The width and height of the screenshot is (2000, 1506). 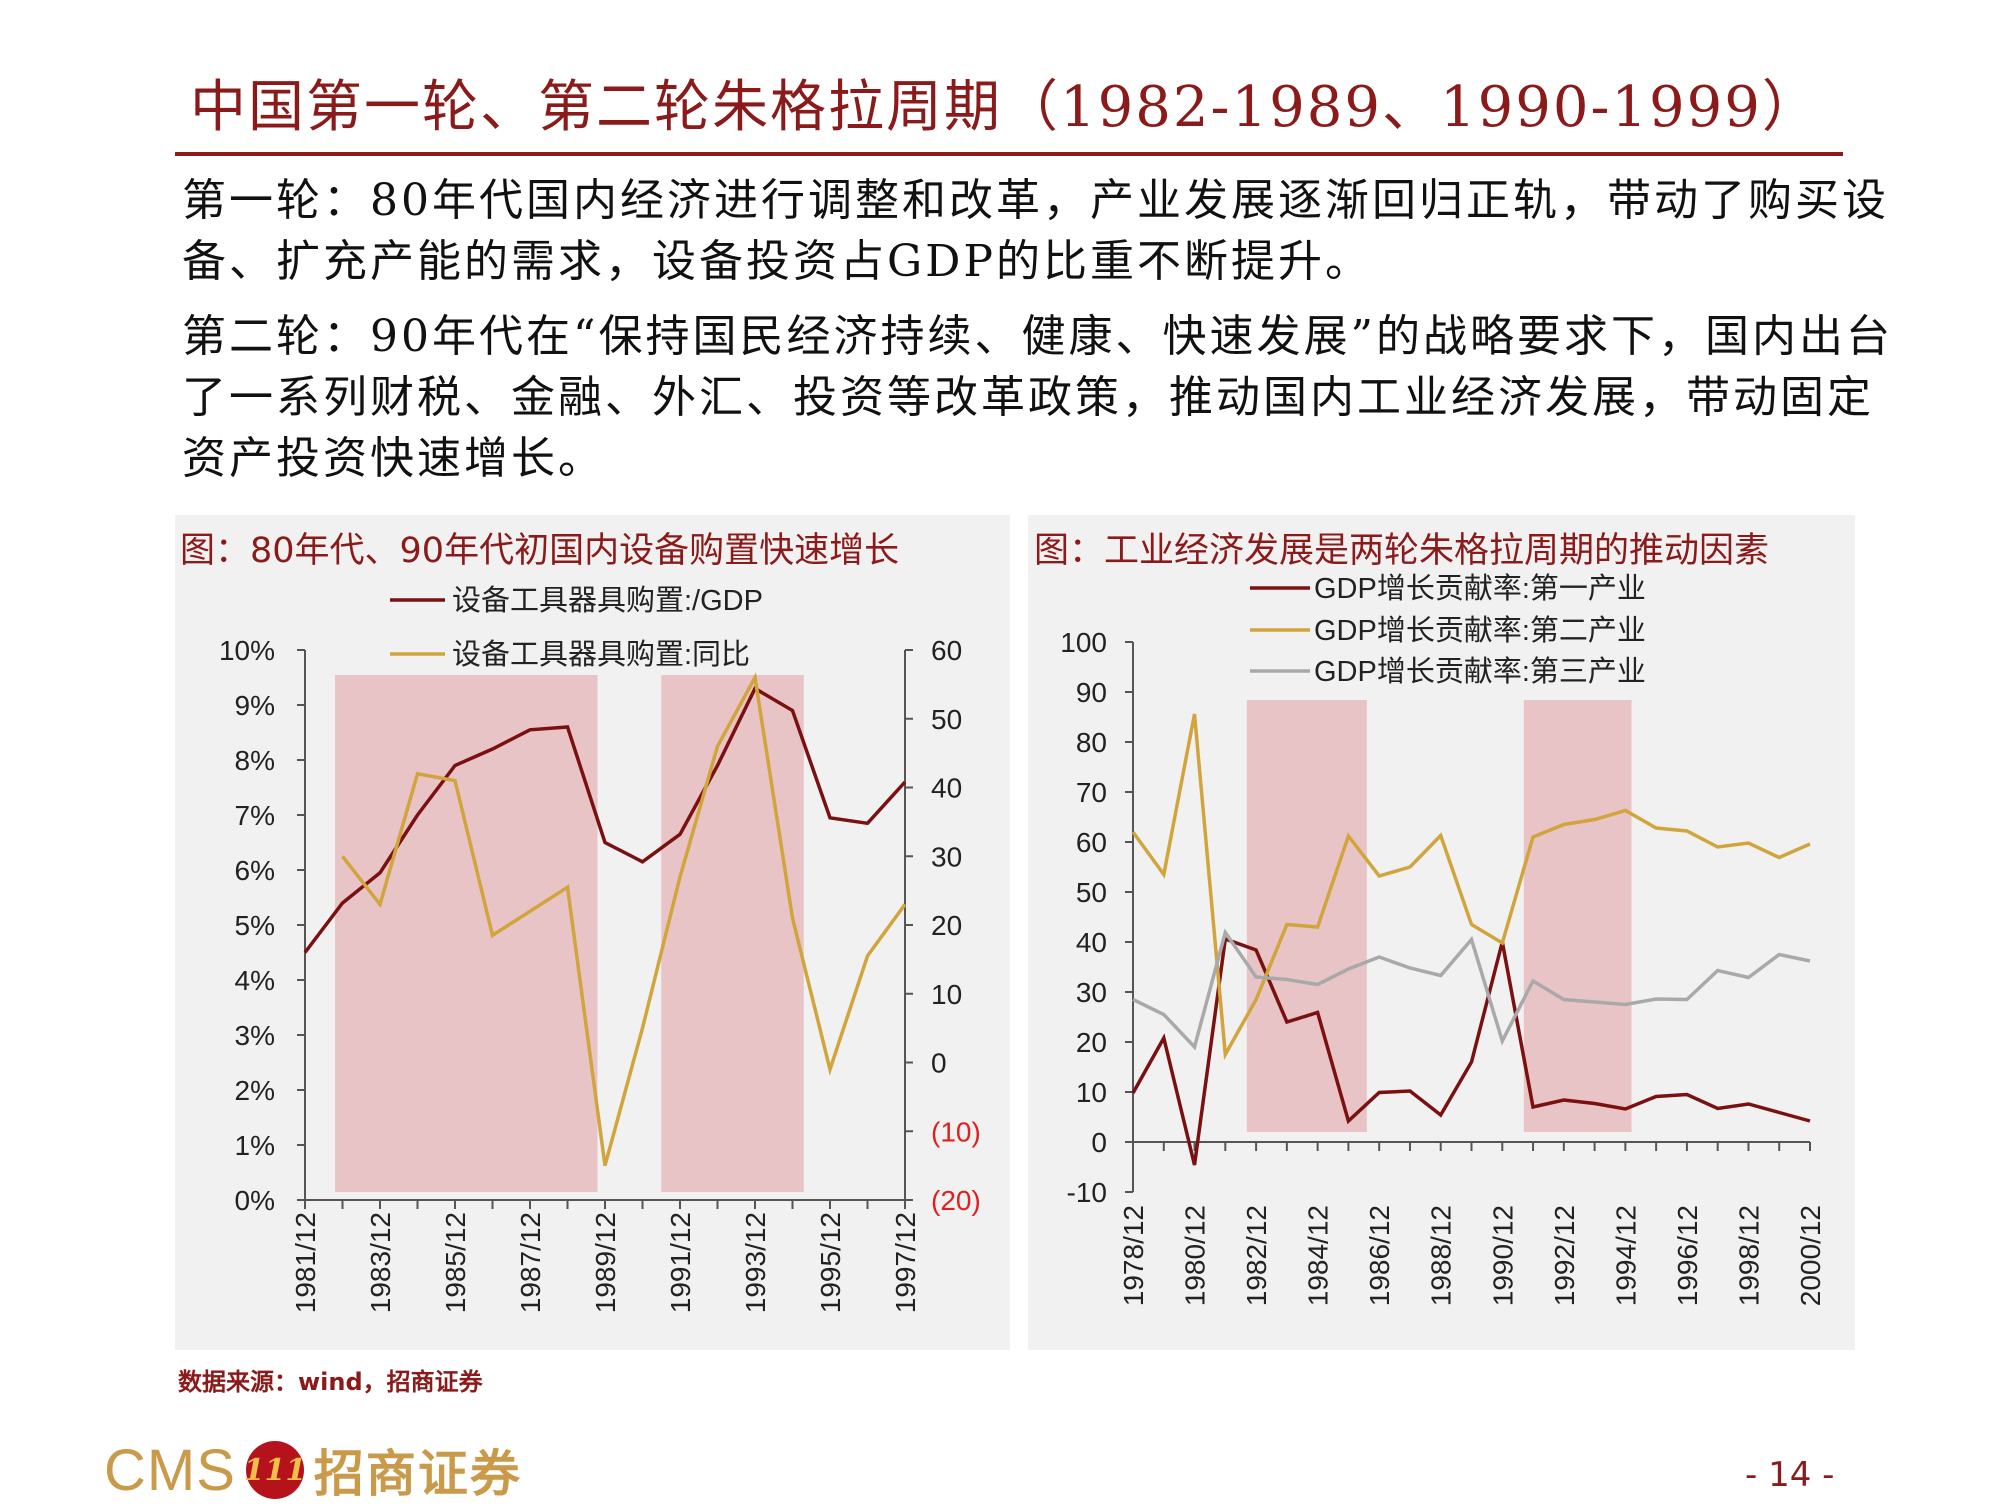 I want to click on logo-company-name: 招商证券, so click(x=417, y=1473).